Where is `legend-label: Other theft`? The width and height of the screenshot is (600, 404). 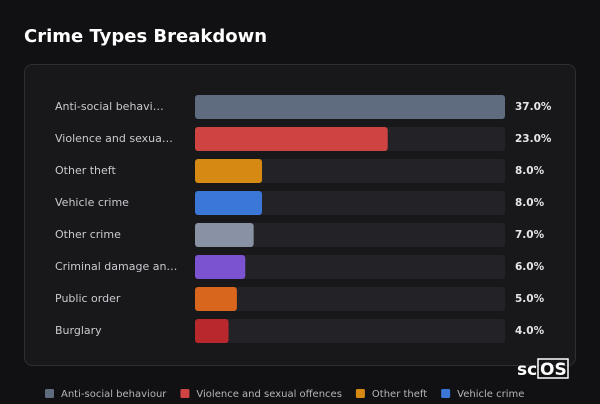
legend-label: Other theft is located at coordinates (399, 394).